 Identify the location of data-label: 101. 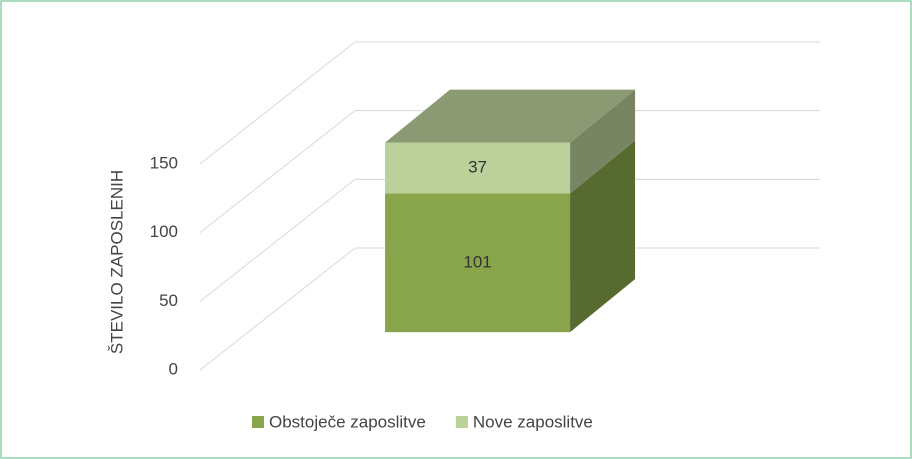
(477, 261).